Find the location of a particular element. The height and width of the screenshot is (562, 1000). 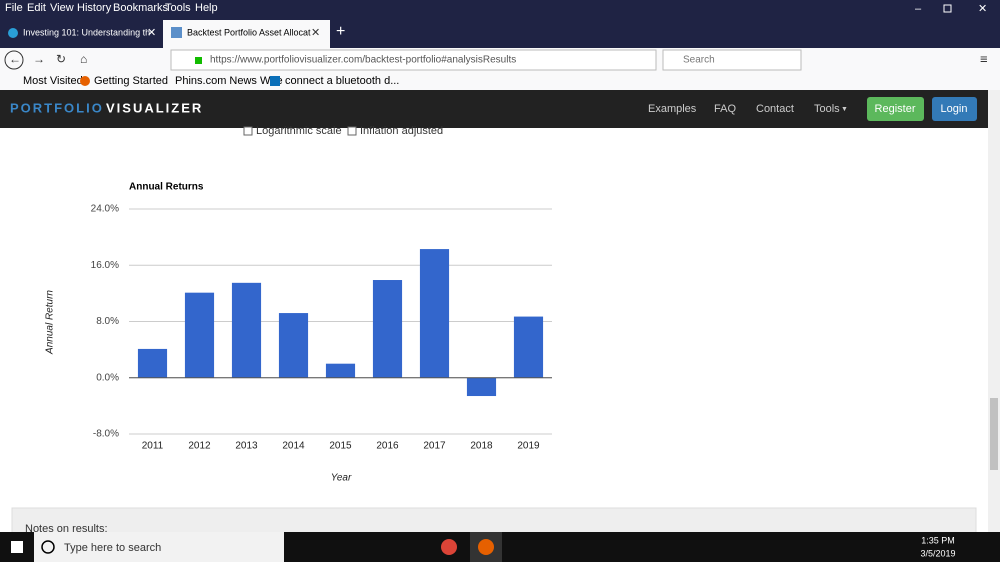

x-tick-label: 2019 is located at coordinates (528, 446).